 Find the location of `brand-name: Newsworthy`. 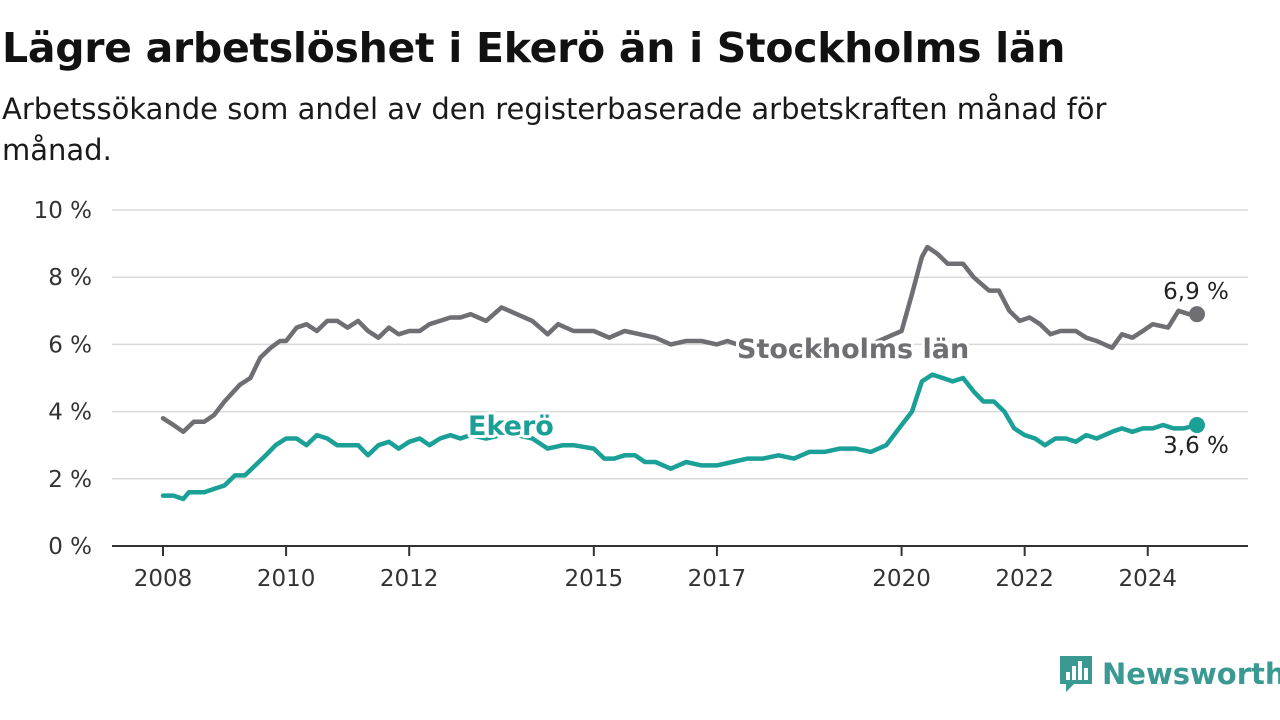

brand-name: Newsworthy is located at coordinates (1191, 674).